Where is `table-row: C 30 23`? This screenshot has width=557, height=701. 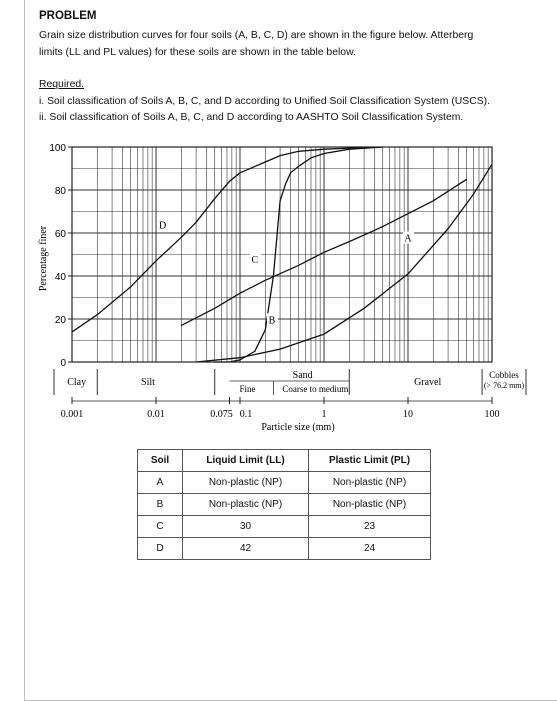 table-row: C 30 23 is located at coordinates (284, 526).